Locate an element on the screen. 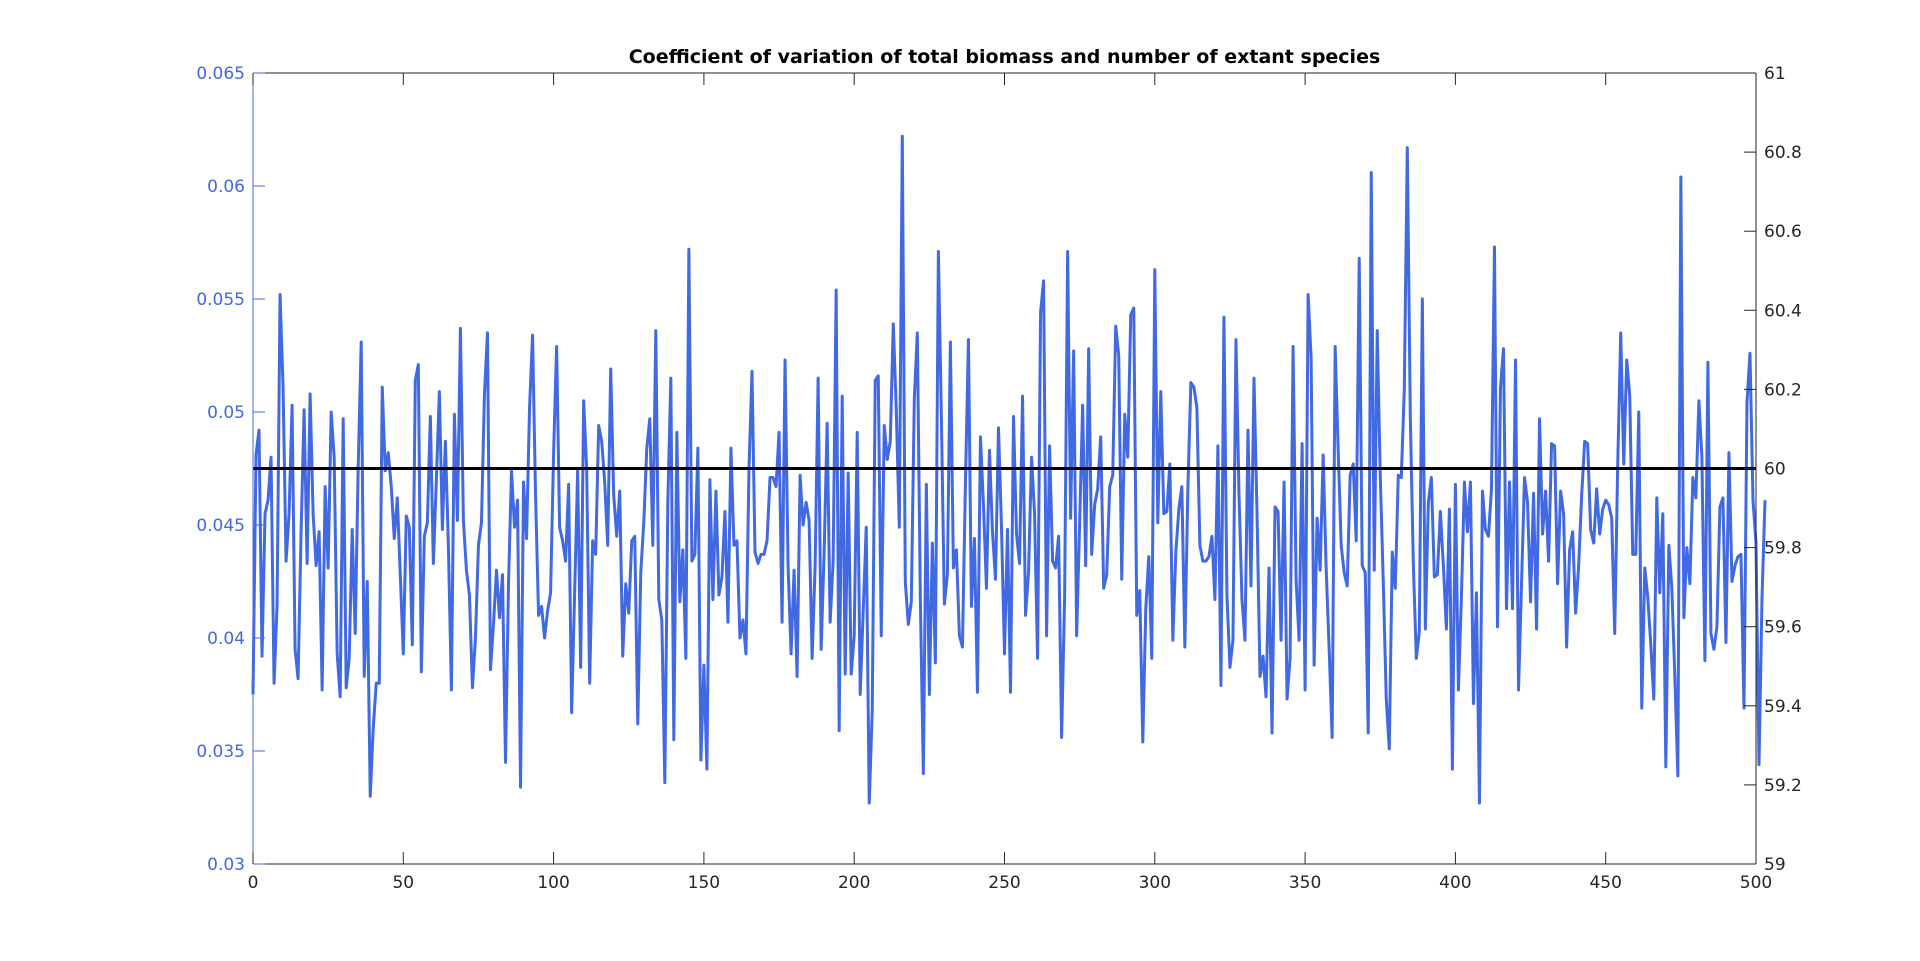 The height and width of the screenshot is (961, 1920). left-y-tick-label: 0.045 is located at coordinates (220, 526).